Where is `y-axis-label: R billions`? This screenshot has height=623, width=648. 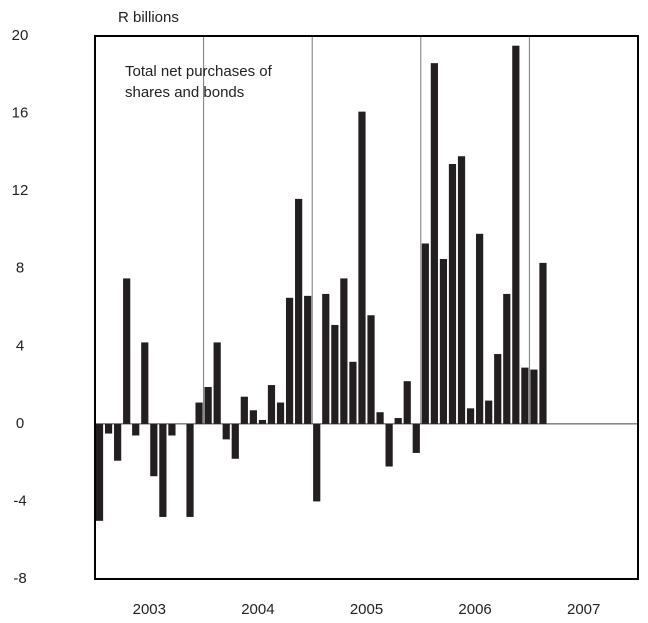 y-axis-label: R billions is located at coordinates (148, 17).